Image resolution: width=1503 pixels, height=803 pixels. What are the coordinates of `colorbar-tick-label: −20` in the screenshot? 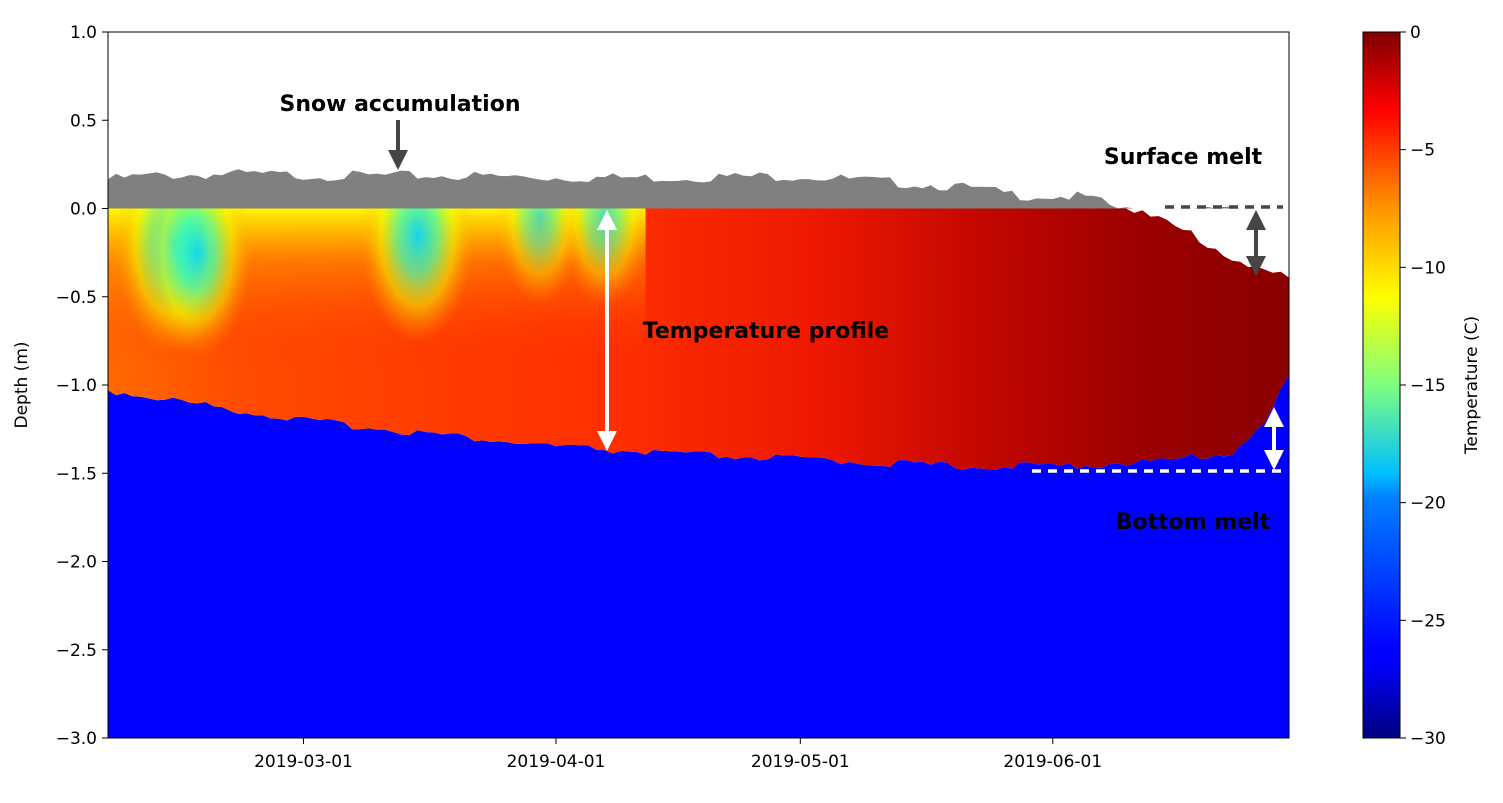 It's located at (1428, 504).